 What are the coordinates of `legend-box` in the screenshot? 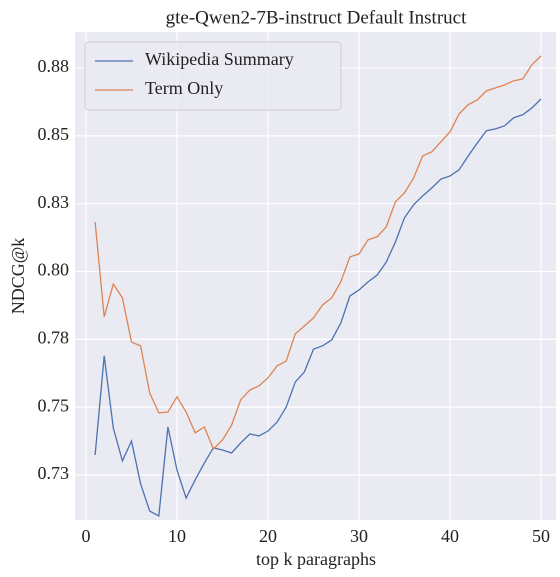 It's located at (213, 76).